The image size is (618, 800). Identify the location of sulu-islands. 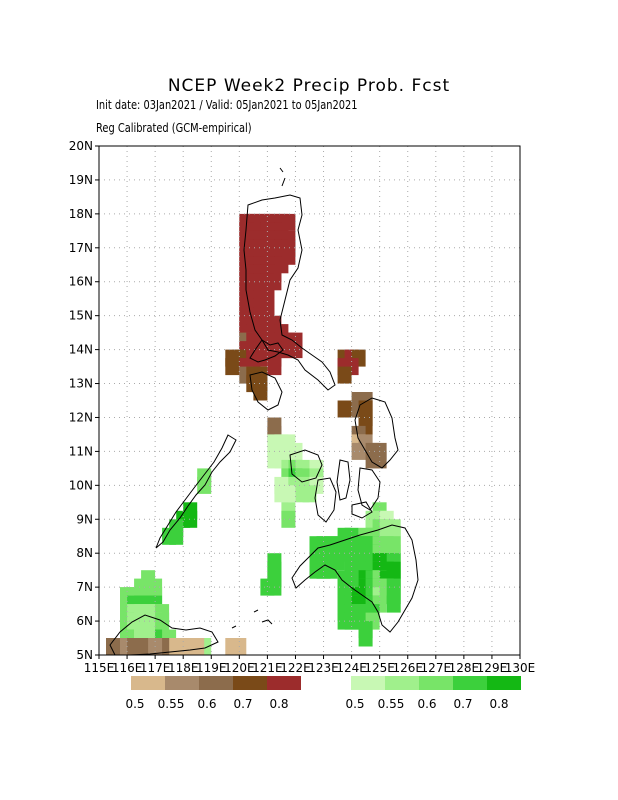
(258, 398).